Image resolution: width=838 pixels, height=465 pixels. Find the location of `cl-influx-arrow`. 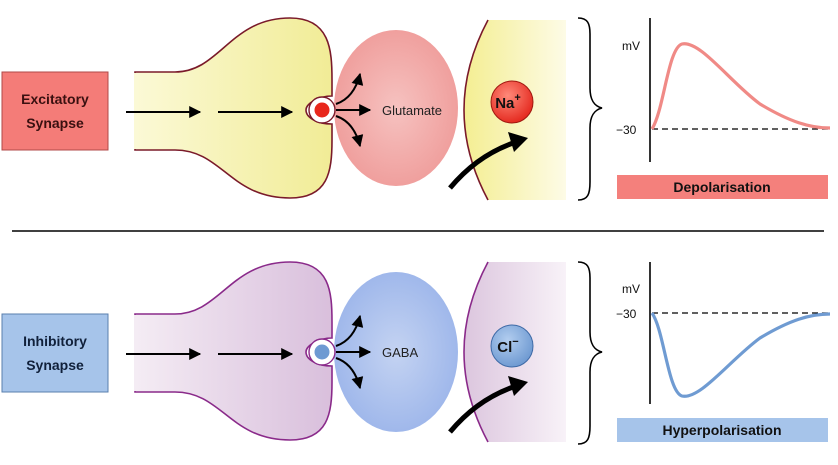

cl-influx-arrow is located at coordinates (482, 408).